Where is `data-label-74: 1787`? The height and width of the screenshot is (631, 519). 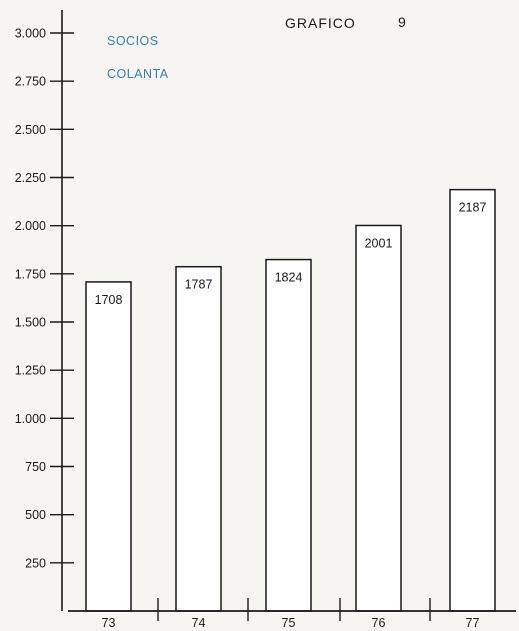
data-label-74: 1787 is located at coordinates (199, 285).